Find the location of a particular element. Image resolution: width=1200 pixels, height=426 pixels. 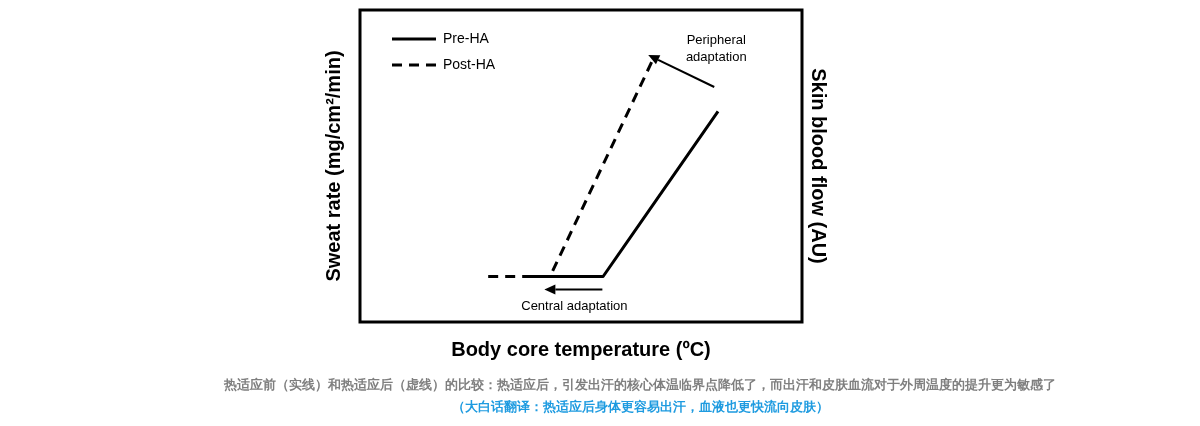

legend-label: Pre-HA is located at coordinates (466, 37).